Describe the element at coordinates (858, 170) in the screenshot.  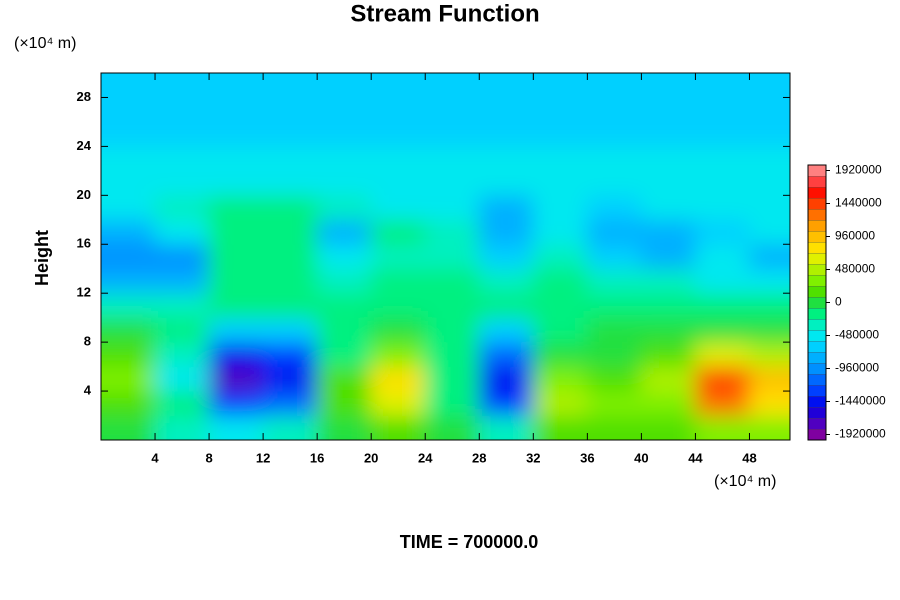
I see `colorbar-tick-label: 1920000` at that location.